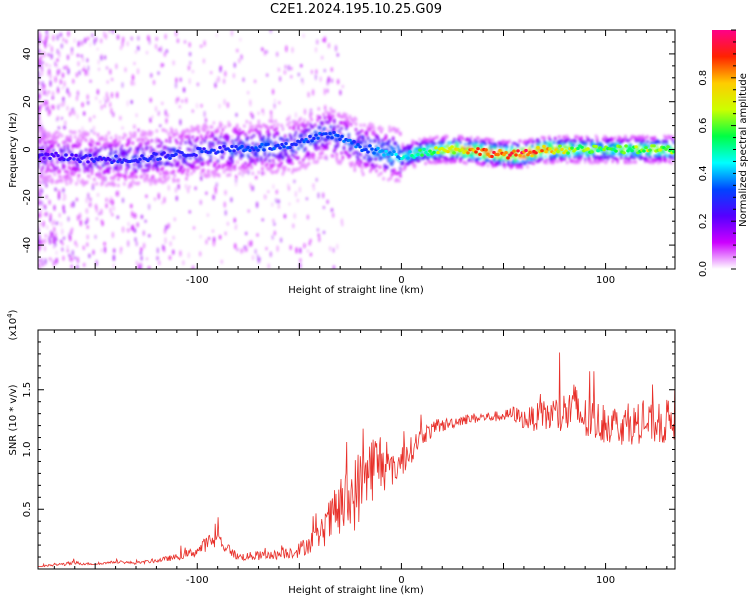  Describe the element at coordinates (27, 450) in the screenshot. I see `snr-y-tick-label: 1.0` at that location.